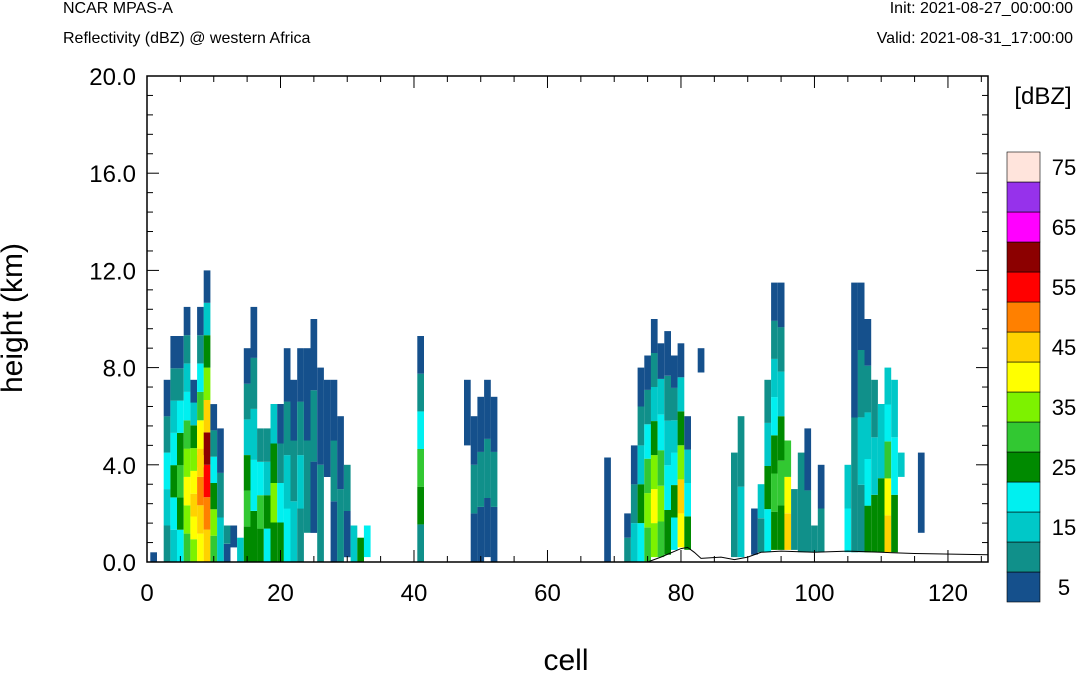  Describe the element at coordinates (1064, 527) in the screenshot. I see `colorbar-label: 15` at that location.